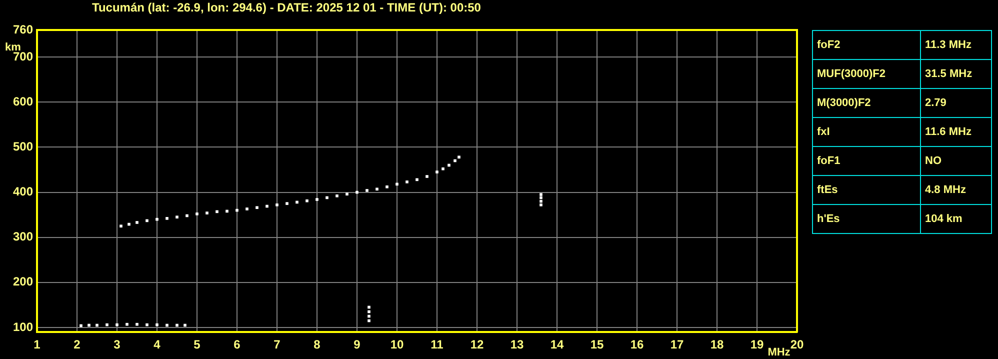 This screenshot has height=359, width=998. Describe the element at coordinates (866, 74) in the screenshot. I see `text: MUF(3000)F2` at that location.